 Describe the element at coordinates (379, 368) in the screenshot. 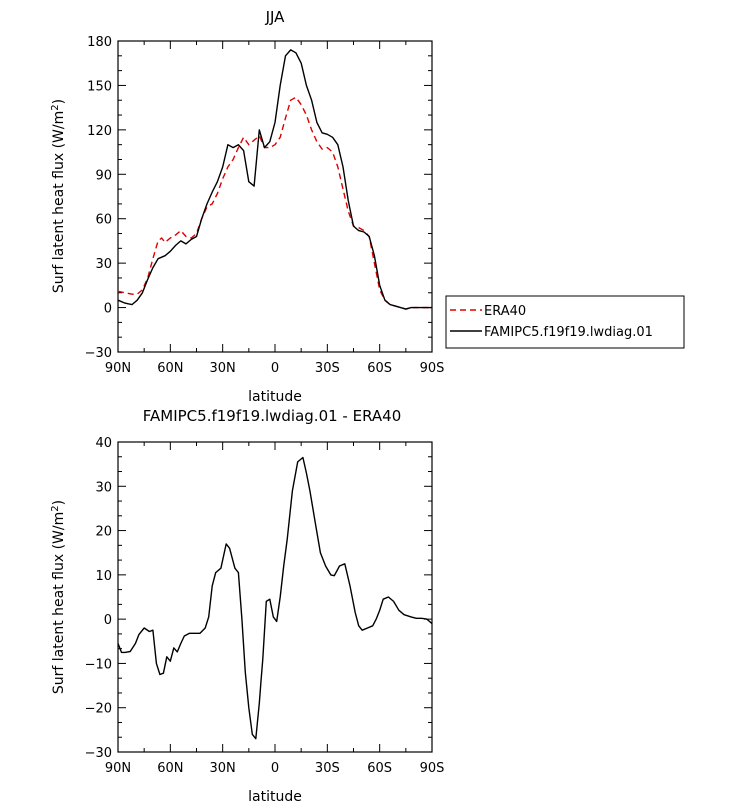

I see `top-chart-xtick-label: 60S` at that location.